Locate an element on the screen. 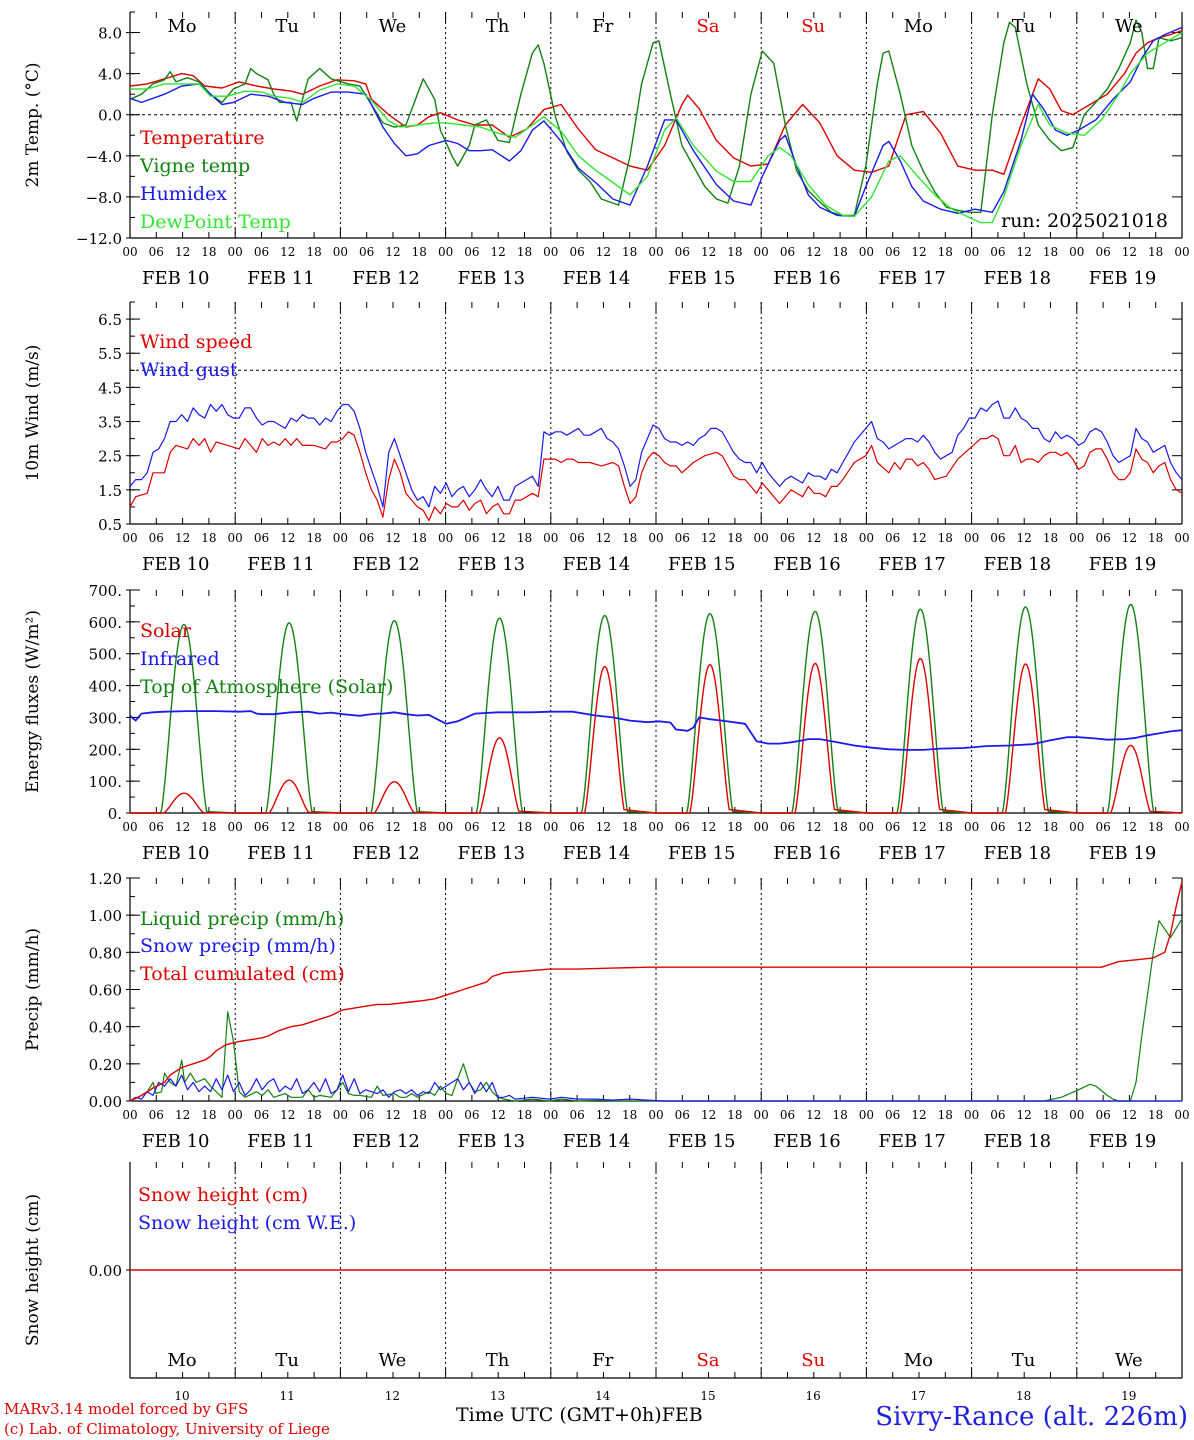 This screenshot has height=1440, width=1194. weekday-label-bottom: Fr is located at coordinates (602, 1360).